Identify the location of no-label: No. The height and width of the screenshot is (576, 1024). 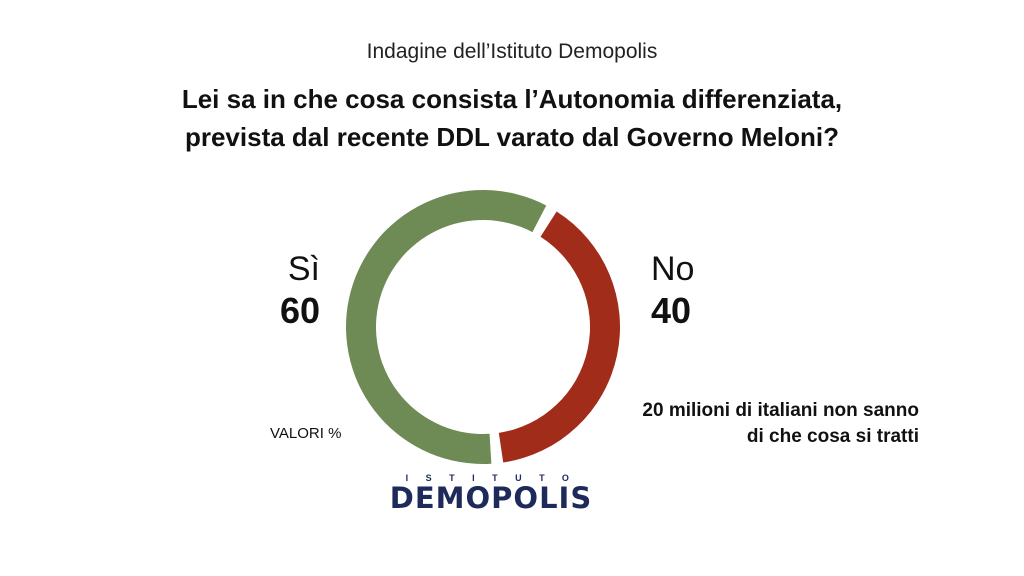
(673, 269).